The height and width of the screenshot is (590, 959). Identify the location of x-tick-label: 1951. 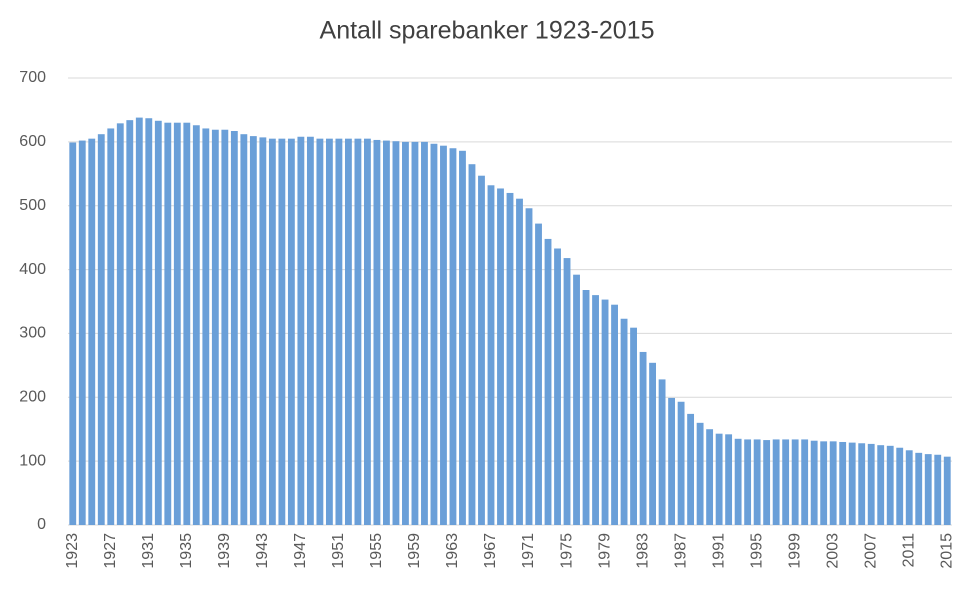
(338, 551).